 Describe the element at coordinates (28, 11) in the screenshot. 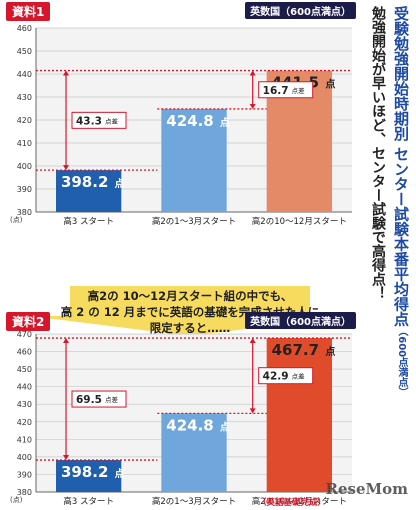

I see `chart-badge: 資料1` at that location.